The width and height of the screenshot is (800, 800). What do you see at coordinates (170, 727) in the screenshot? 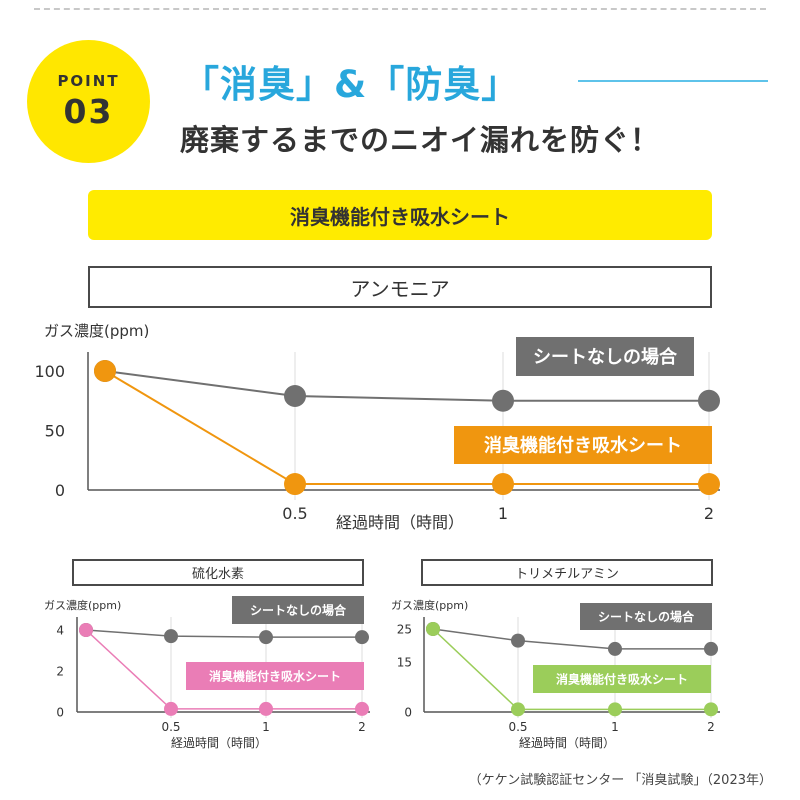
I see `hydrogen-sulfide-x-tick-label: 0.5` at bounding box center [170, 727].